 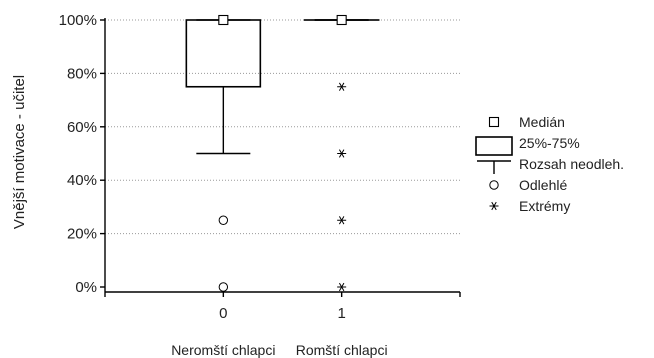 What do you see at coordinates (341, 313) in the screenshot?
I see `x-tick-label: 1` at bounding box center [341, 313].